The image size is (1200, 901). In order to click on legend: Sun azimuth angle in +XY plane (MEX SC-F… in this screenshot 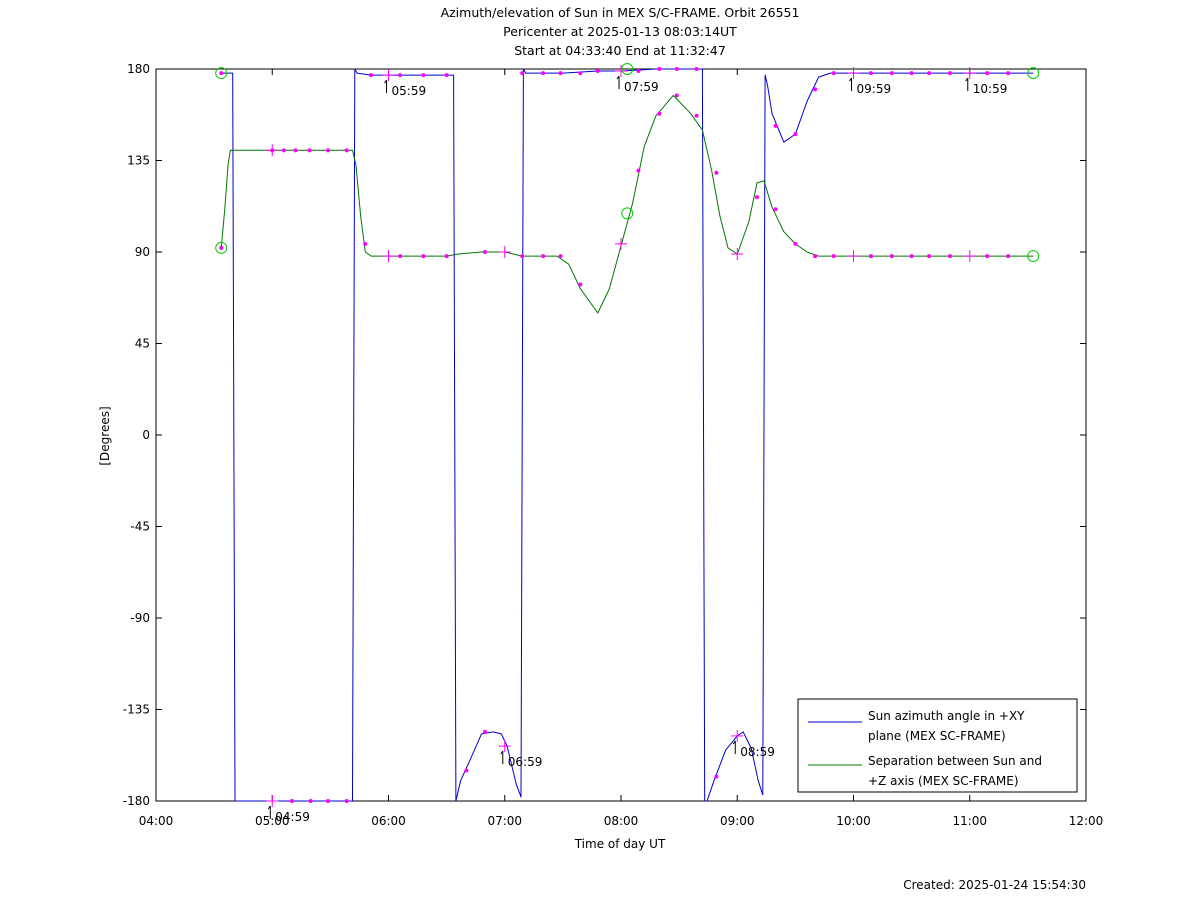, I will do `click(937, 745)`.